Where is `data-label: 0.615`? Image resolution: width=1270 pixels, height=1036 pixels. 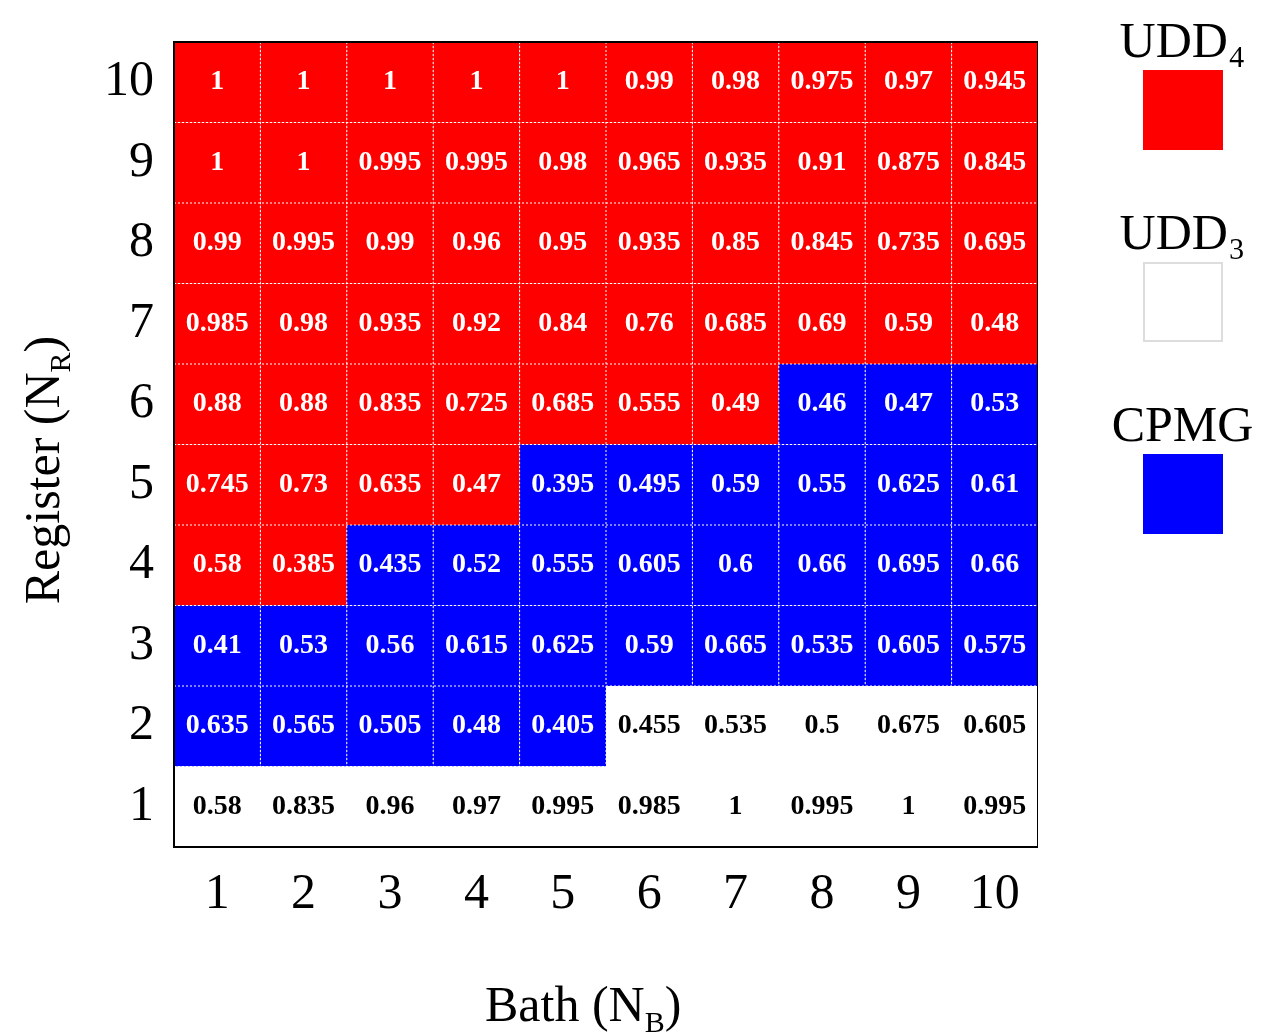
data-label: 0.615 is located at coordinates (476, 643).